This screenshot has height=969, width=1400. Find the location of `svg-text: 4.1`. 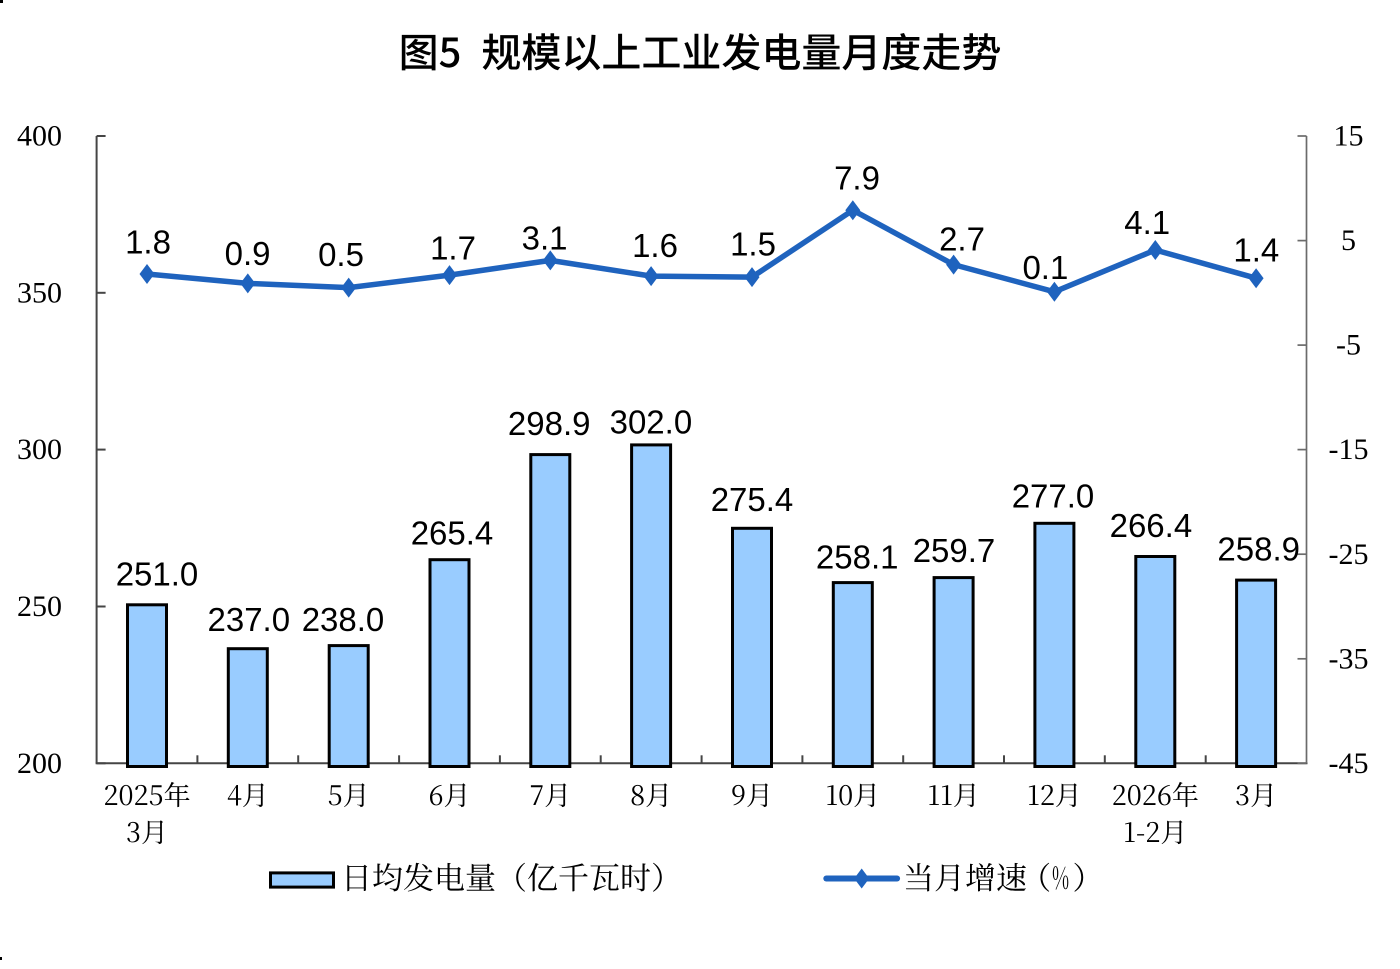

svg-text: 4.1 is located at coordinates (1147, 222).